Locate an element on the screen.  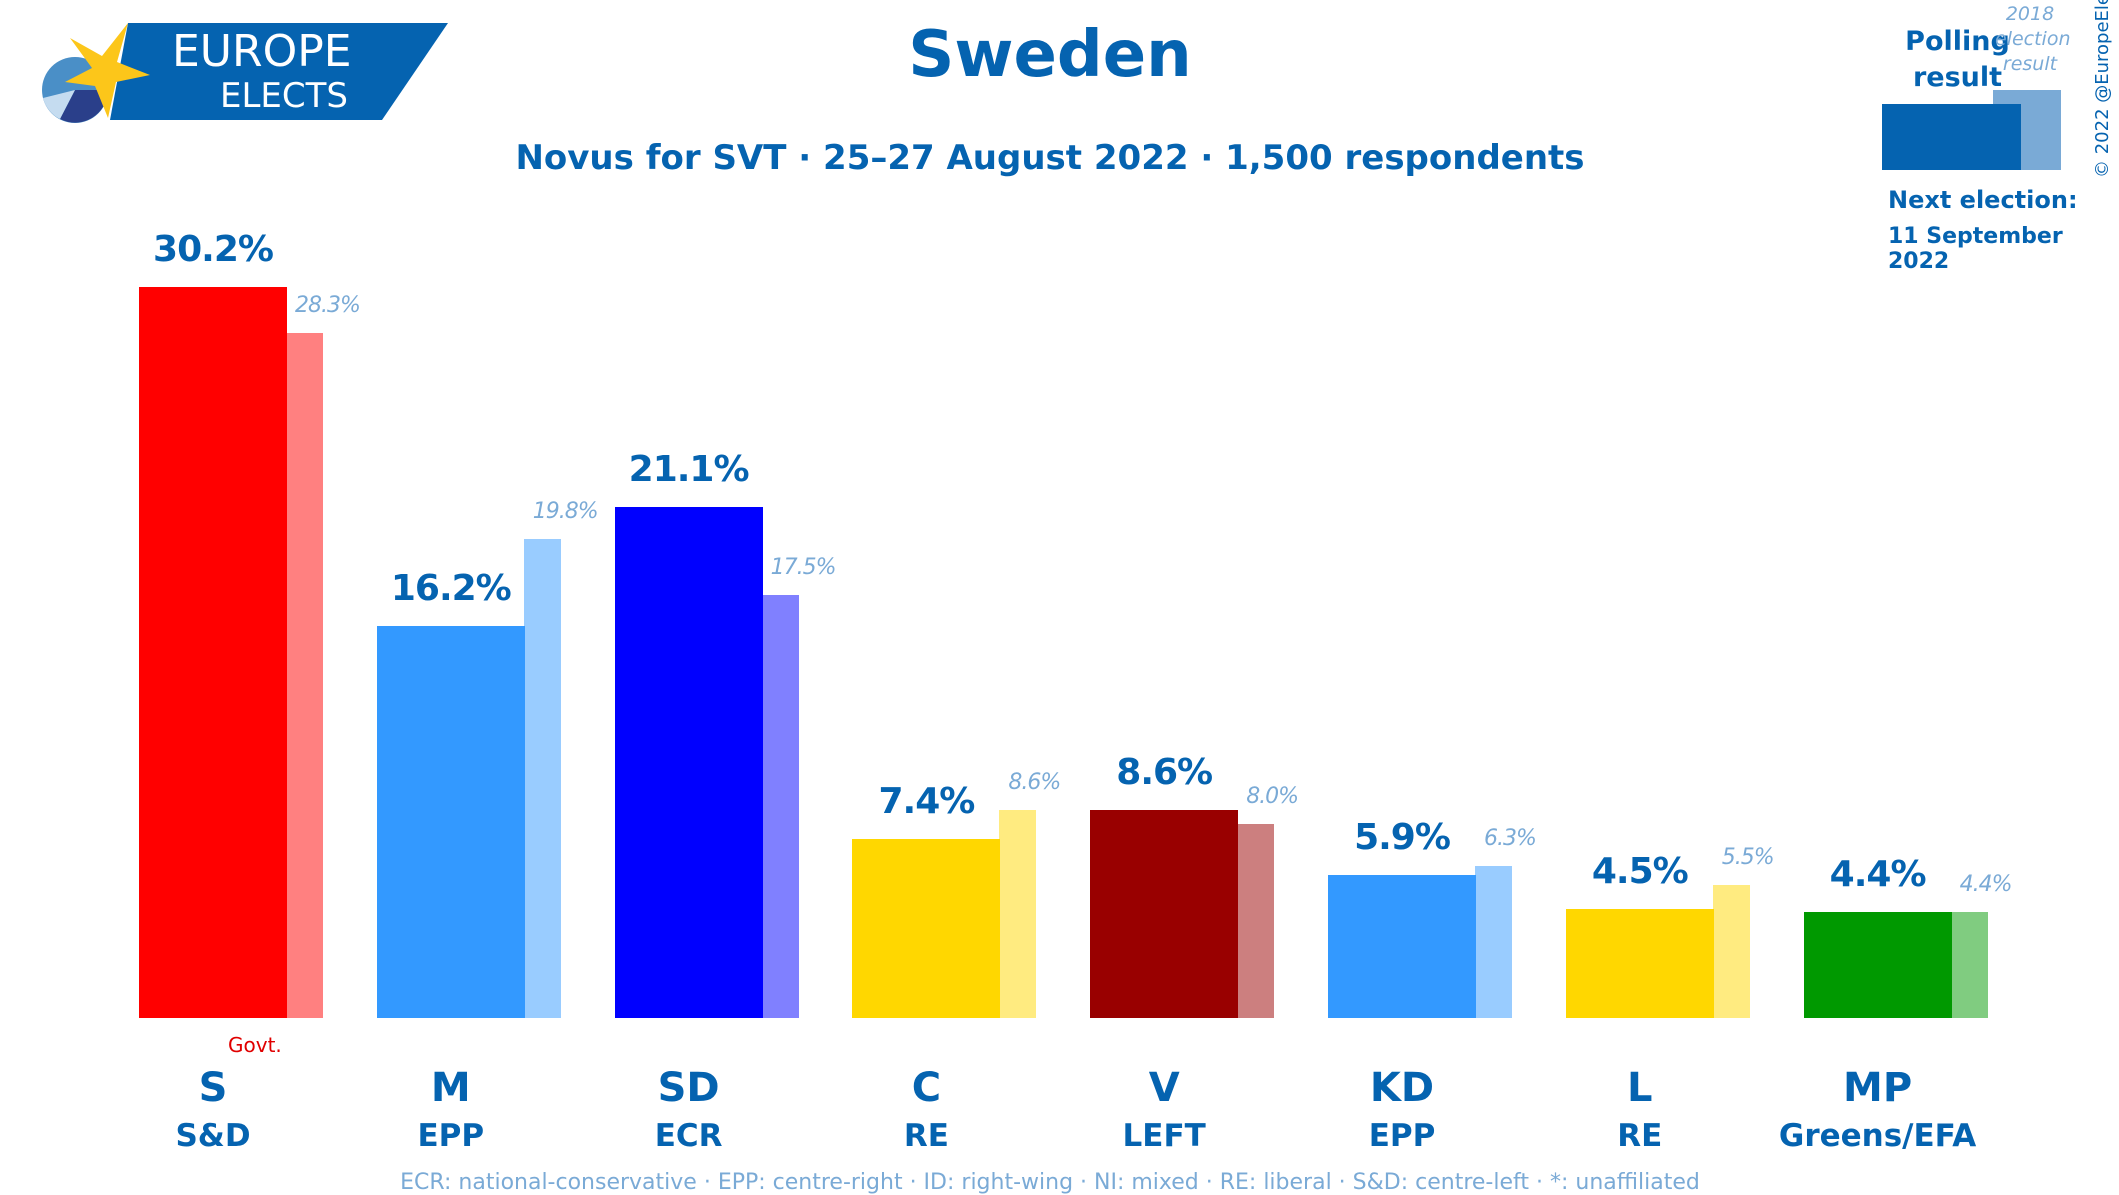
polling-bar-M is located at coordinates (450, 821).